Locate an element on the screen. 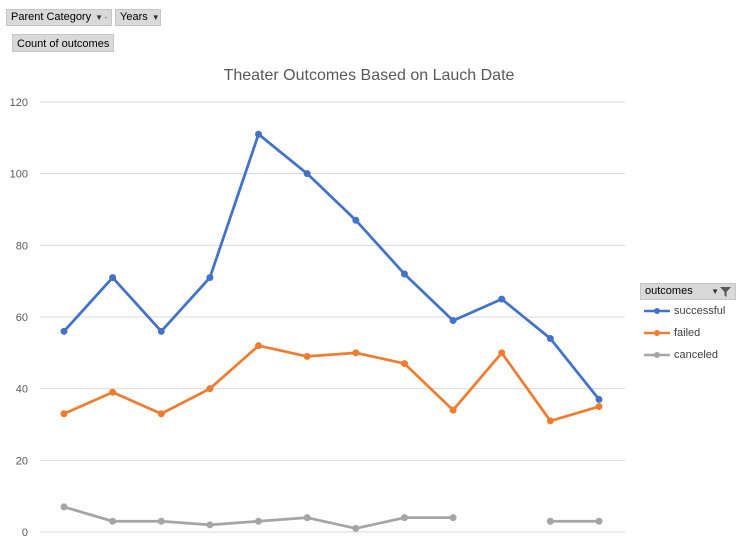 This screenshot has height=540, width=738. count-of-outcomes-button: Count of outcomes is located at coordinates (63, 43).